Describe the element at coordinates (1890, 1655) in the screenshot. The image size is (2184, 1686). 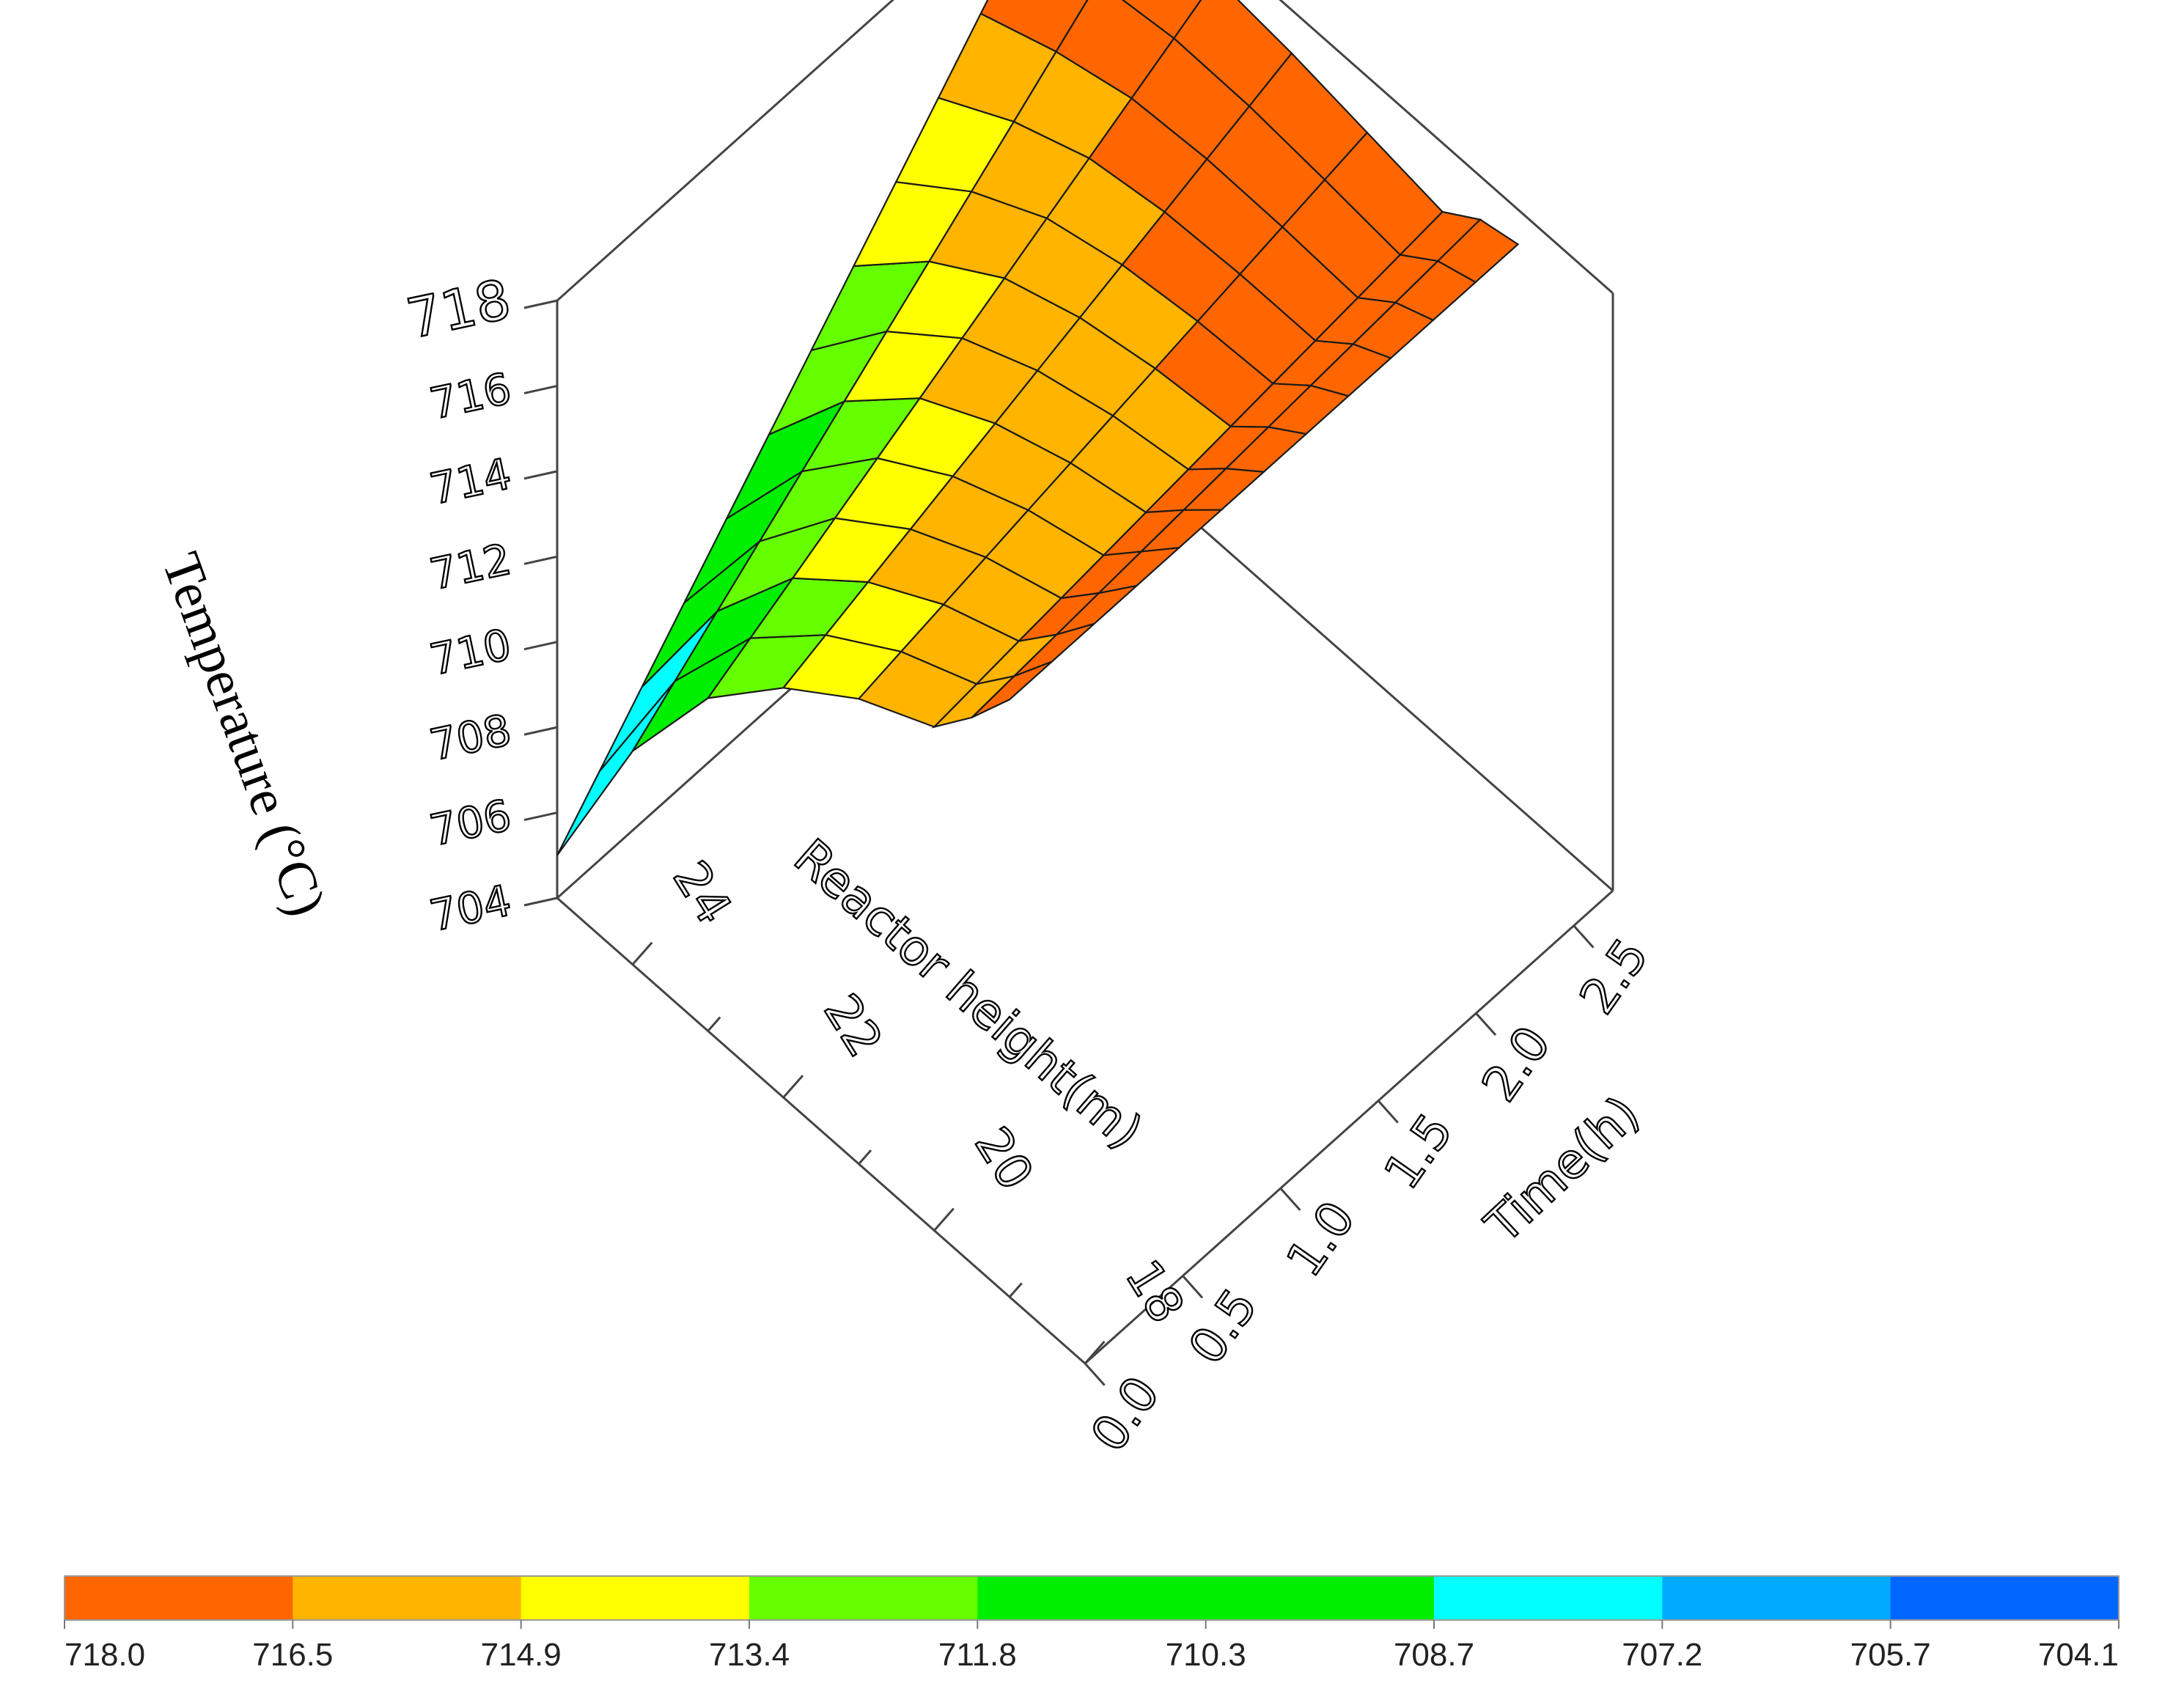
I see `colorbar-label: 705.7` at that location.